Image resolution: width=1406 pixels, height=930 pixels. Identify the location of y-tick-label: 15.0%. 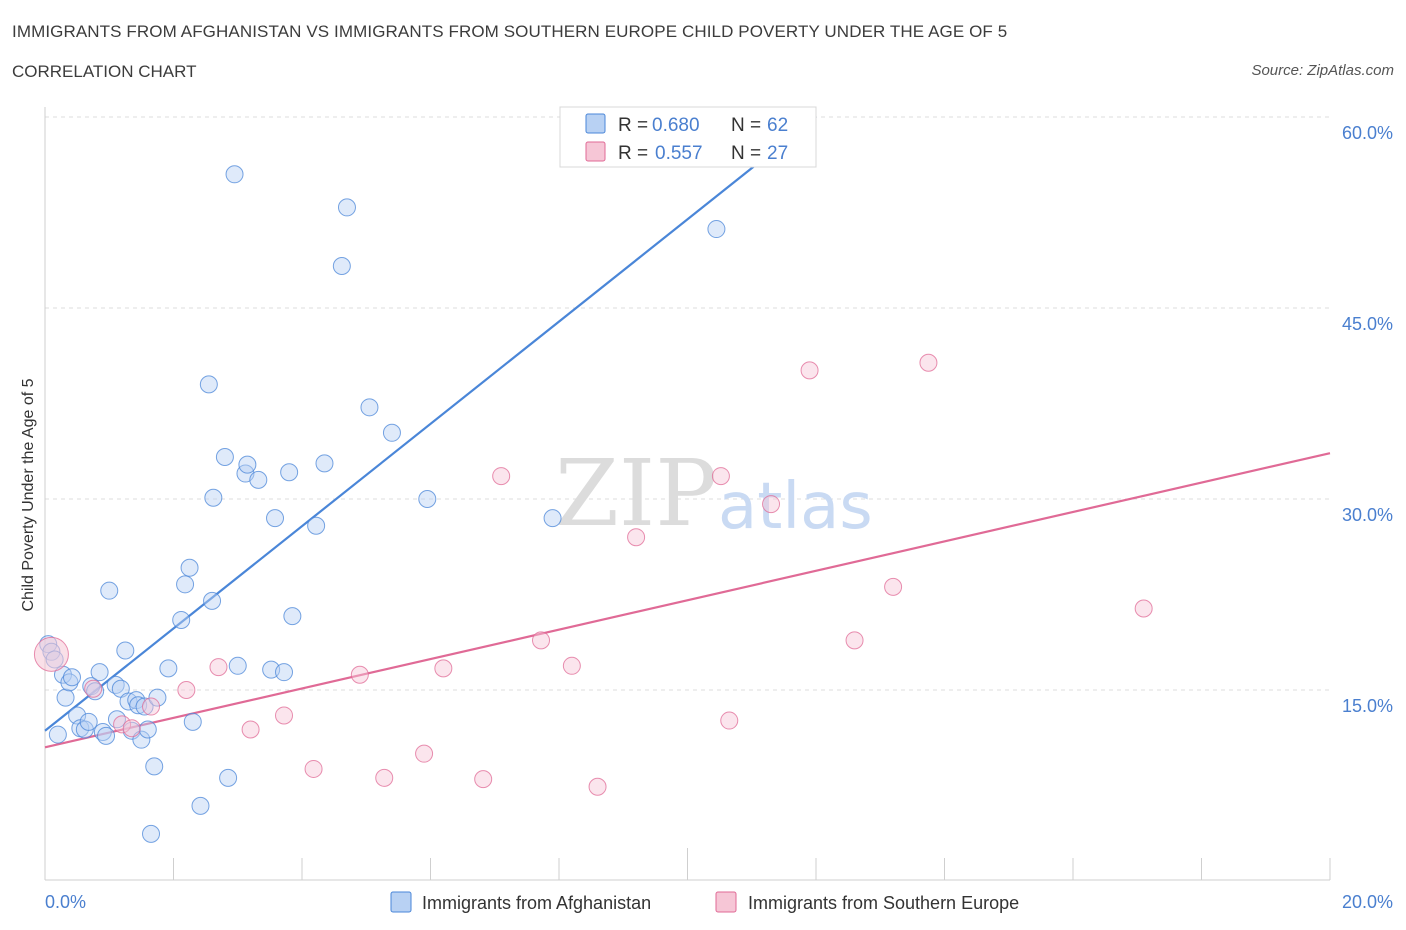
(1367, 706).